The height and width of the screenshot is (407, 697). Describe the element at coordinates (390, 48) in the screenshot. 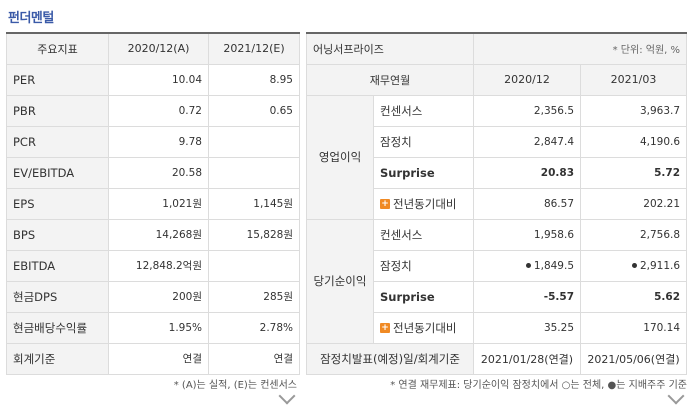

I see `company-name: 어닝서프라이즈` at that location.